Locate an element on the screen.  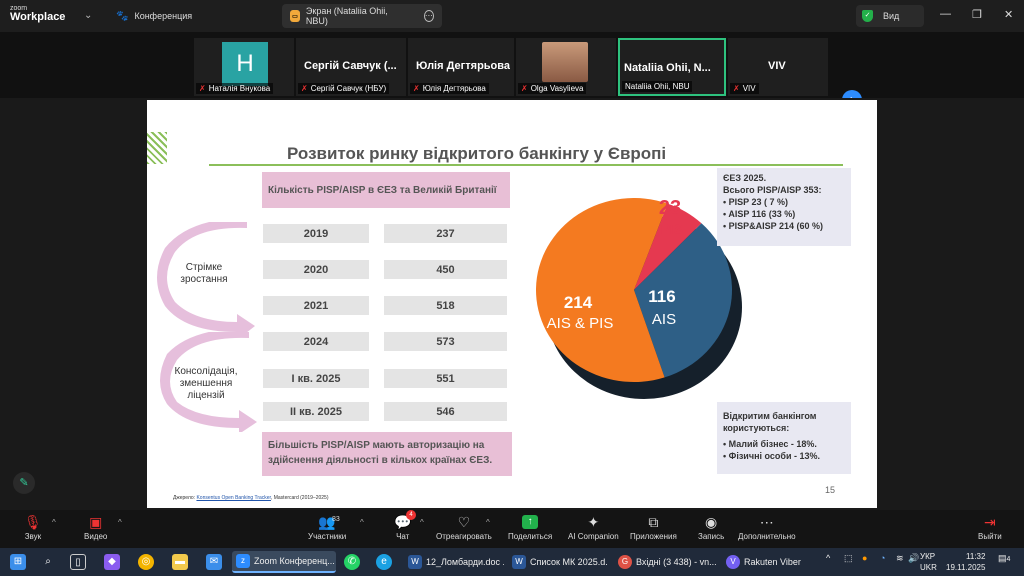
ais-pis-text-label: AIS & PIS is located at coordinates (580, 323).